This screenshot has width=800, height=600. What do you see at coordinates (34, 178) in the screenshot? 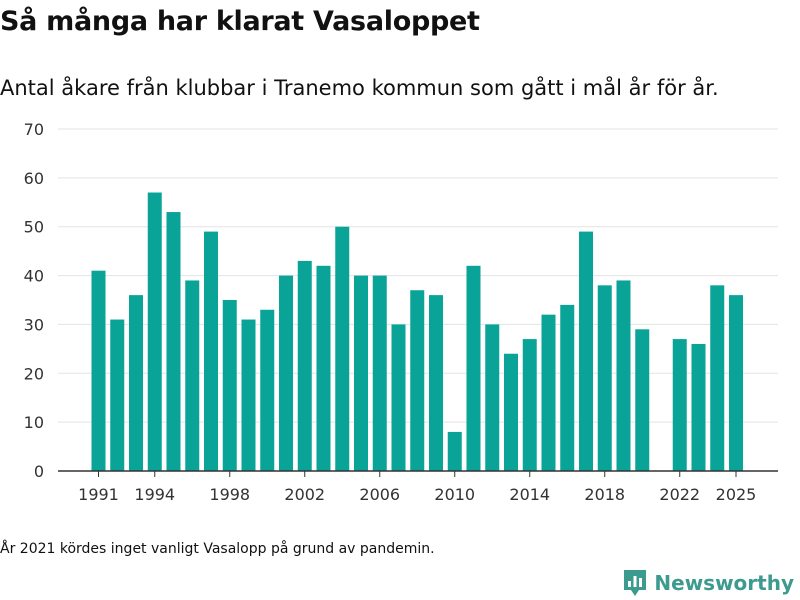
I see `y-tick-label: 60` at bounding box center [34, 178].